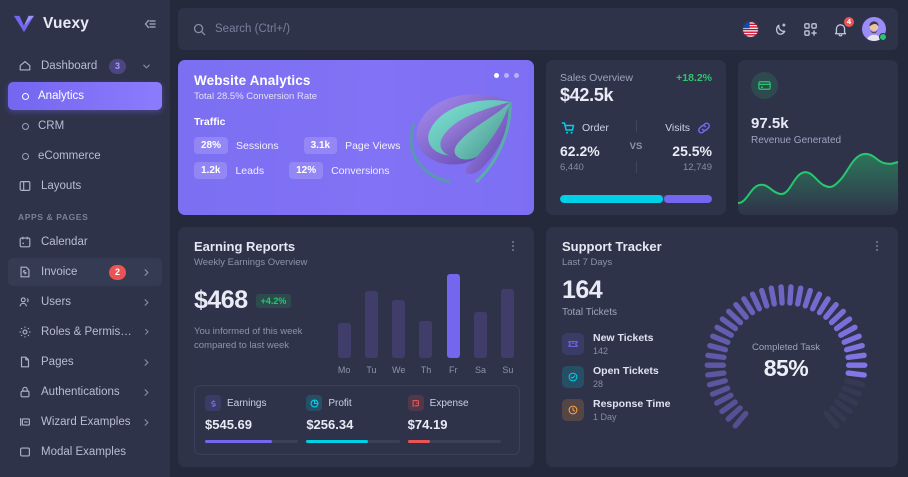 The height and width of the screenshot is (477, 908). Describe the element at coordinates (580, 151) in the screenshot. I see `sales-order-percent: 62.2%` at that location.